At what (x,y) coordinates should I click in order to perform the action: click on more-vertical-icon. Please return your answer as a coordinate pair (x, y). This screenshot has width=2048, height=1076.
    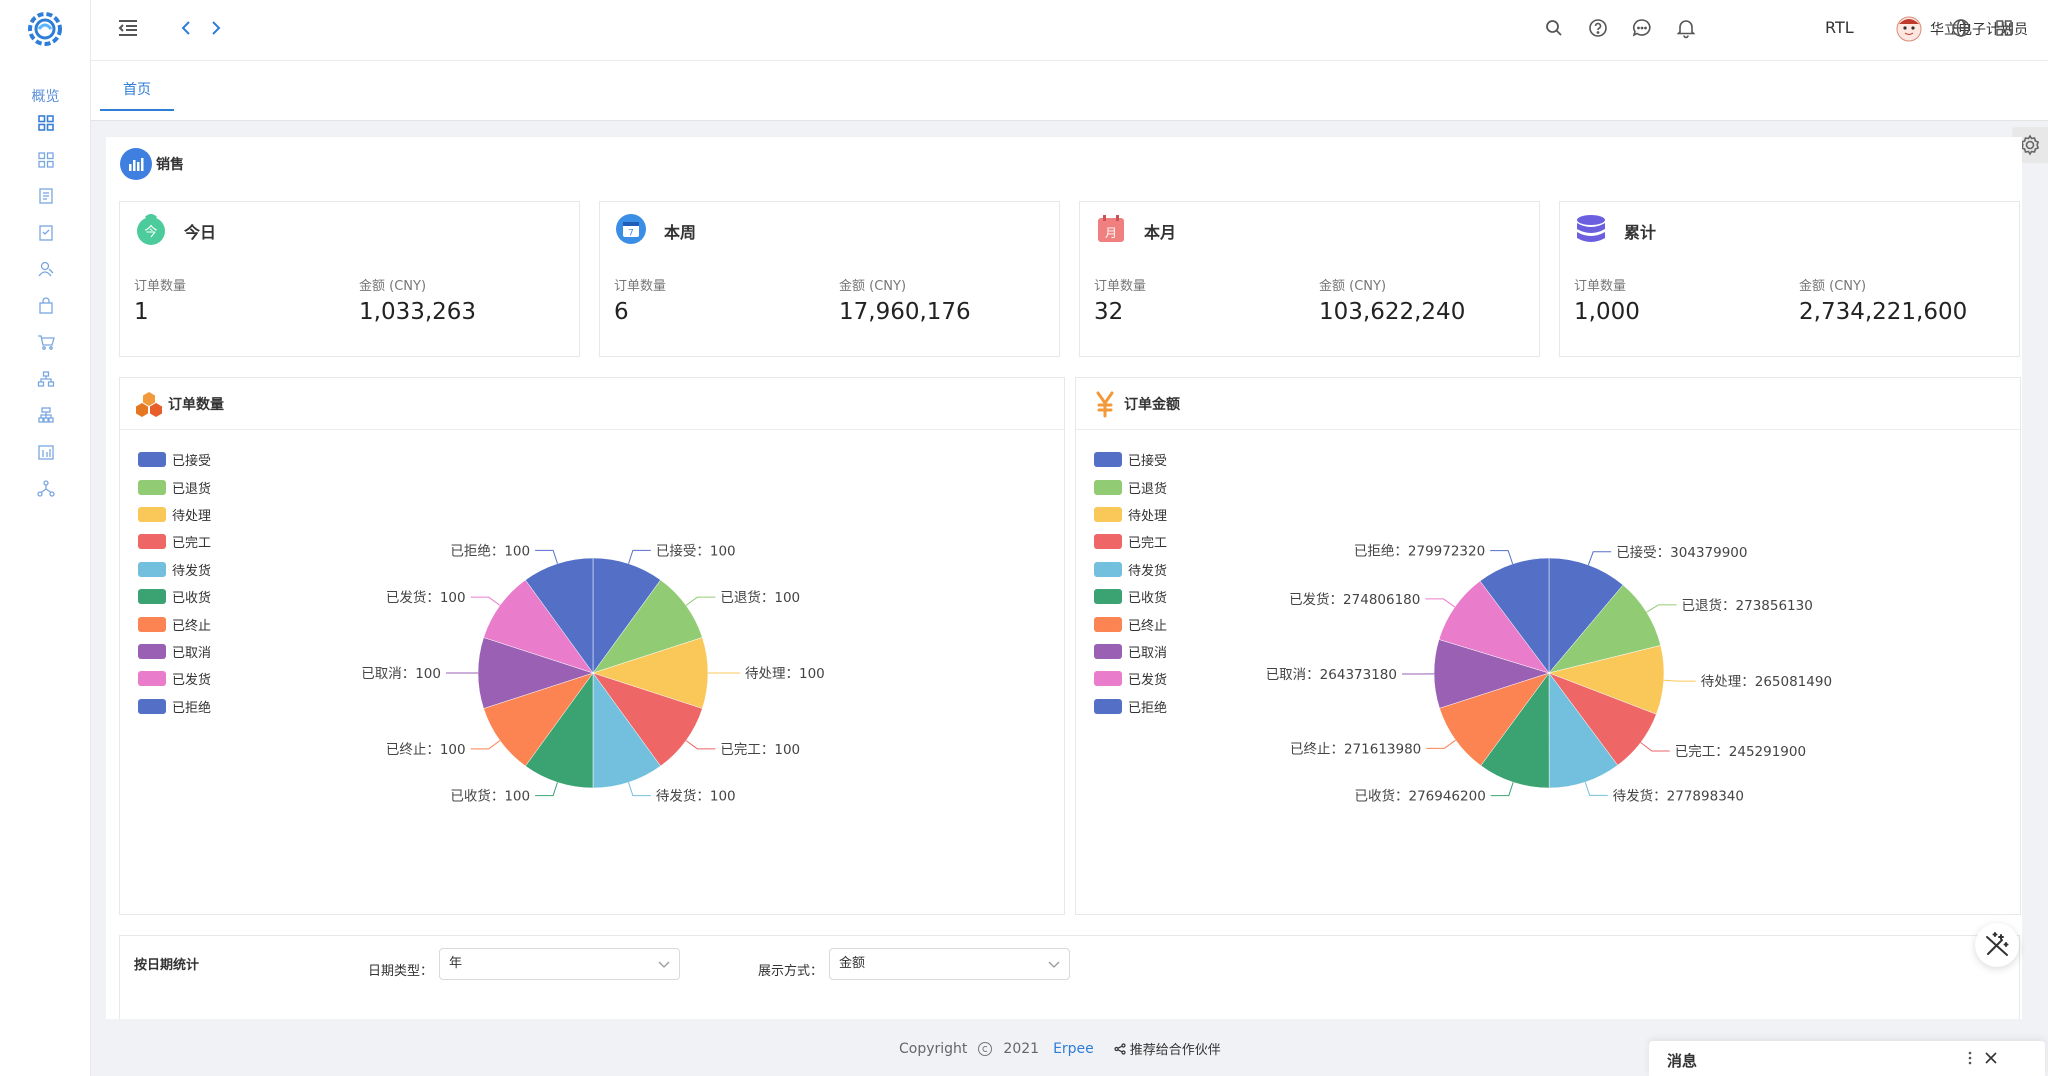
    Looking at the image, I should click on (1970, 1058).